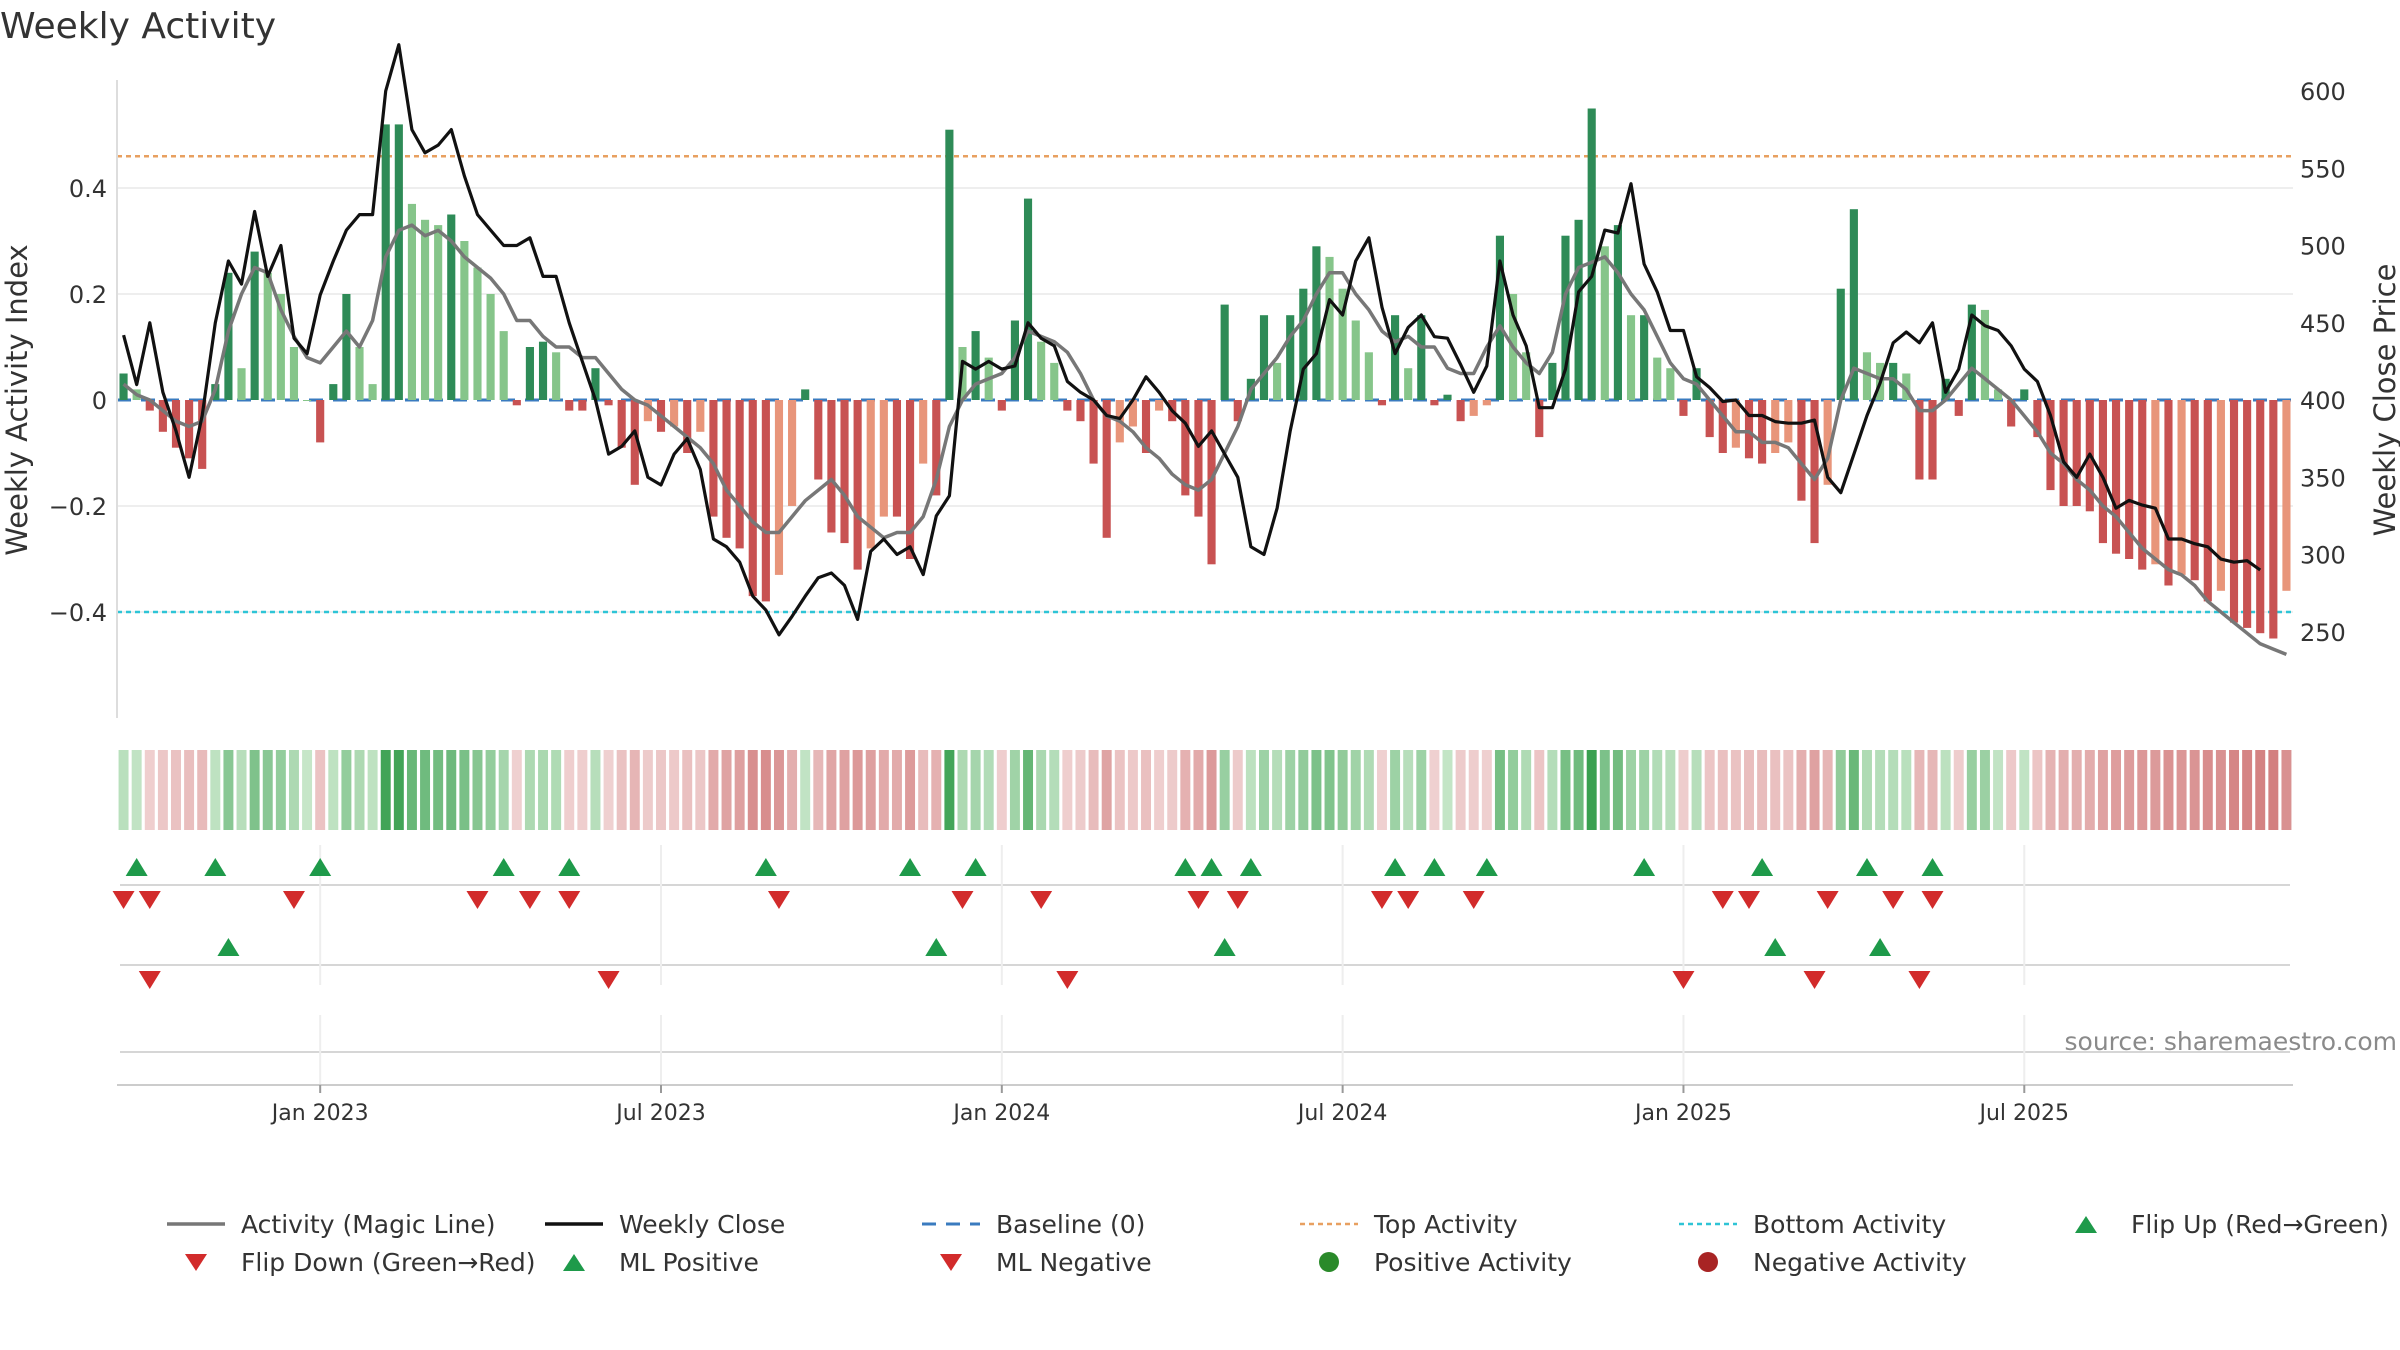 The image size is (2400, 1350). What do you see at coordinates (1036, 1262) in the screenshot?
I see `legend-item: ML Negative` at bounding box center [1036, 1262].